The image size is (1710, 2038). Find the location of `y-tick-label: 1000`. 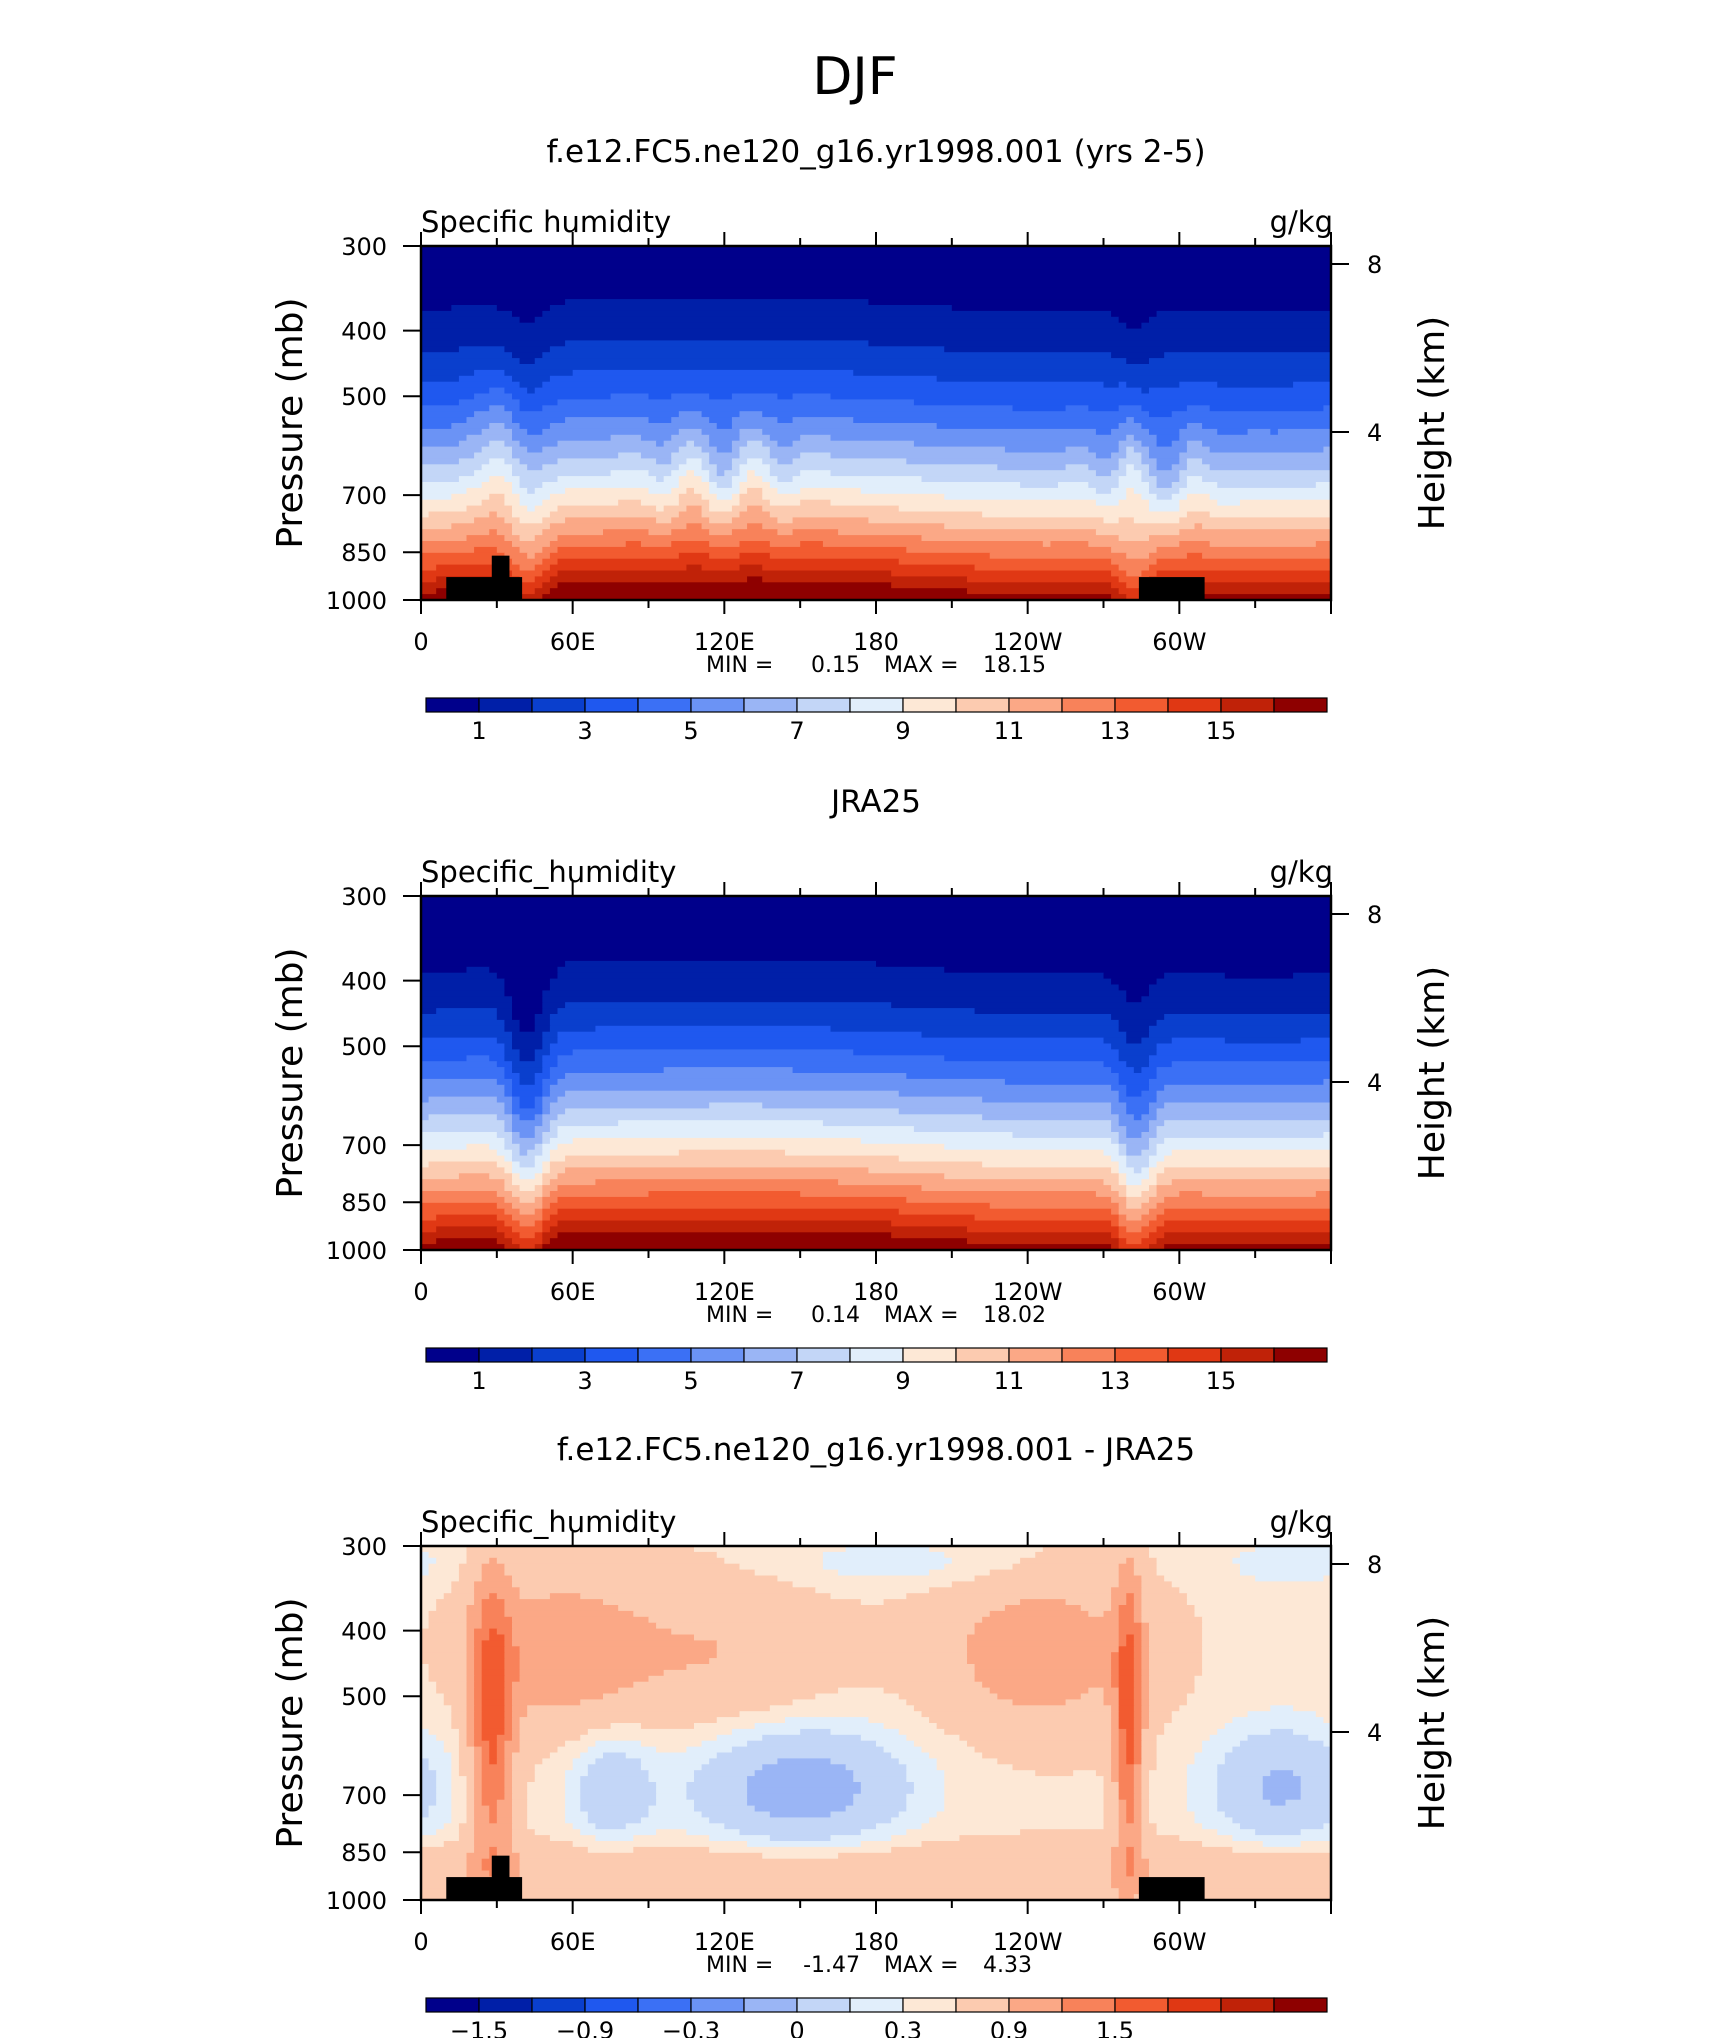

y-tick-label: 1000 is located at coordinates (356, 1251).